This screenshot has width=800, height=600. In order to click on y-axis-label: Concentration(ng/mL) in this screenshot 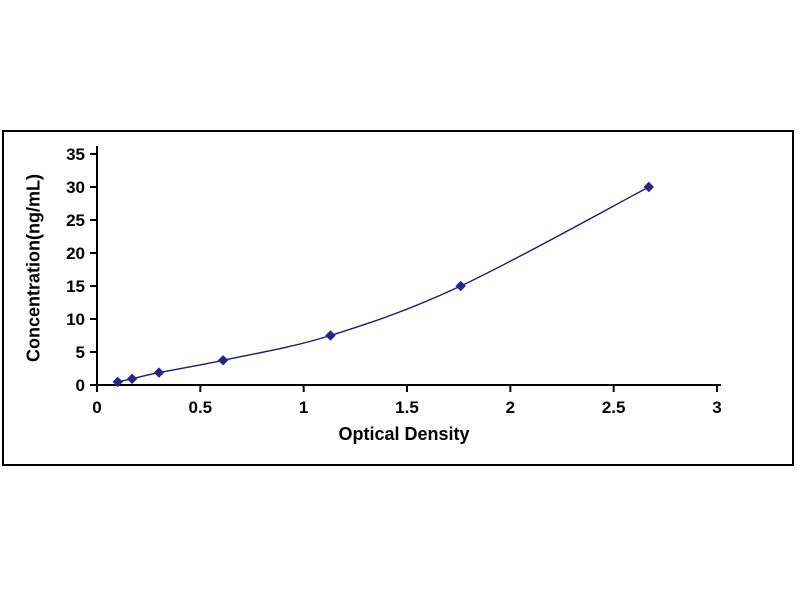, I will do `click(33, 268)`.